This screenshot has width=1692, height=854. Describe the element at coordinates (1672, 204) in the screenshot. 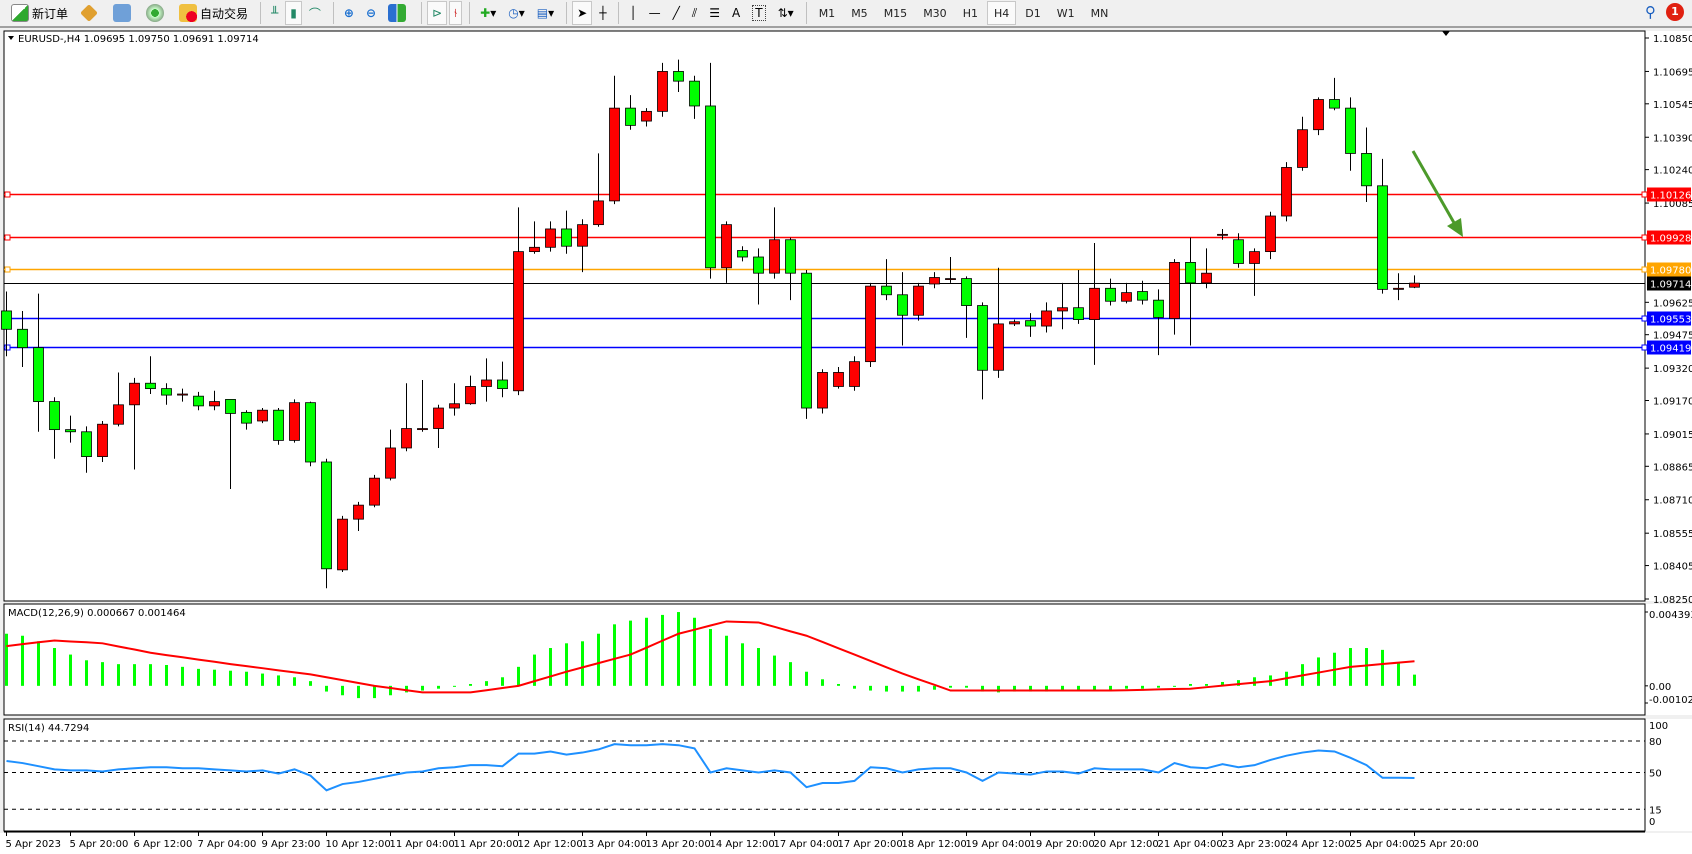

I see `price-tick-label: 1.10085` at that location.